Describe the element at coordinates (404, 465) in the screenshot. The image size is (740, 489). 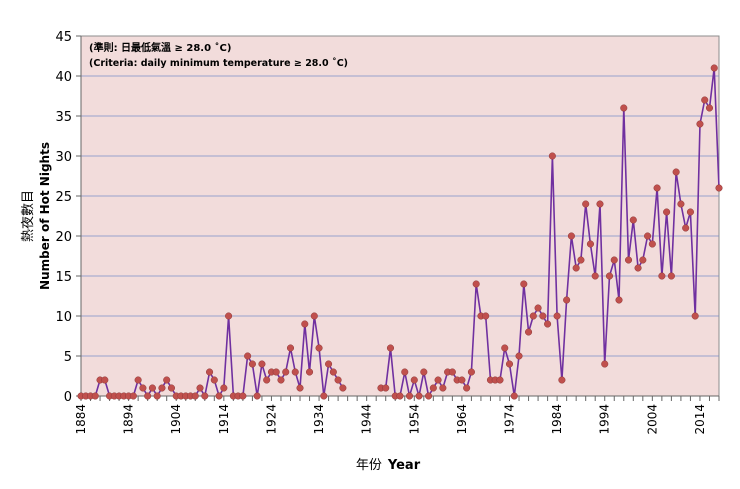
I see `x-axis-title-en: Year` at that location.